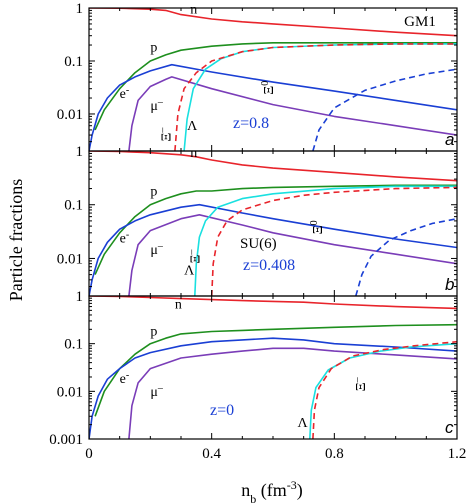 This screenshot has height=504, width=469. I want to click on z-value-label: z=0, so click(222, 410).